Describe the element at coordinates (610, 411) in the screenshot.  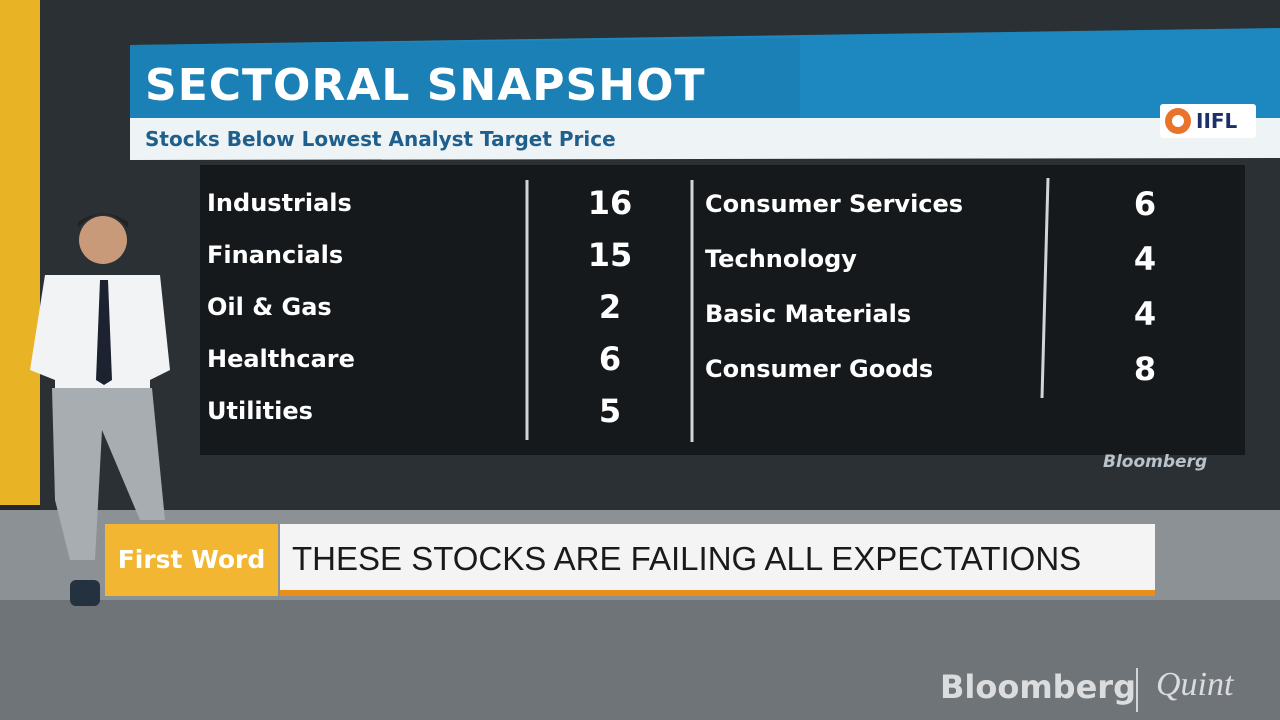
I see `sector-count: 5` at that location.